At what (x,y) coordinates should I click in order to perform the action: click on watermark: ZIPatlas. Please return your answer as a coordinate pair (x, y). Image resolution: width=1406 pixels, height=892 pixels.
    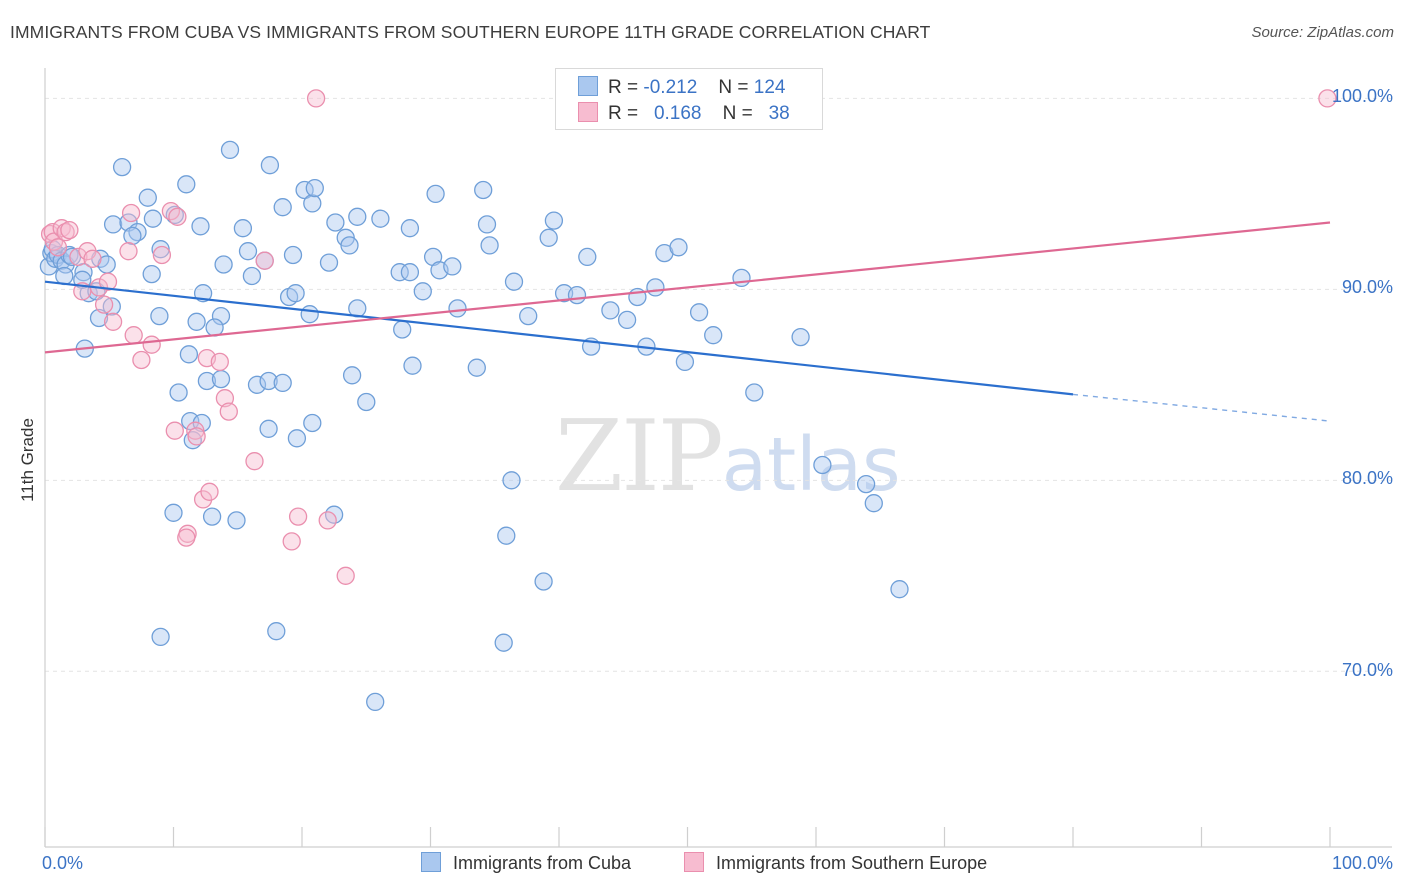
    Looking at the image, I should click on (728, 457).